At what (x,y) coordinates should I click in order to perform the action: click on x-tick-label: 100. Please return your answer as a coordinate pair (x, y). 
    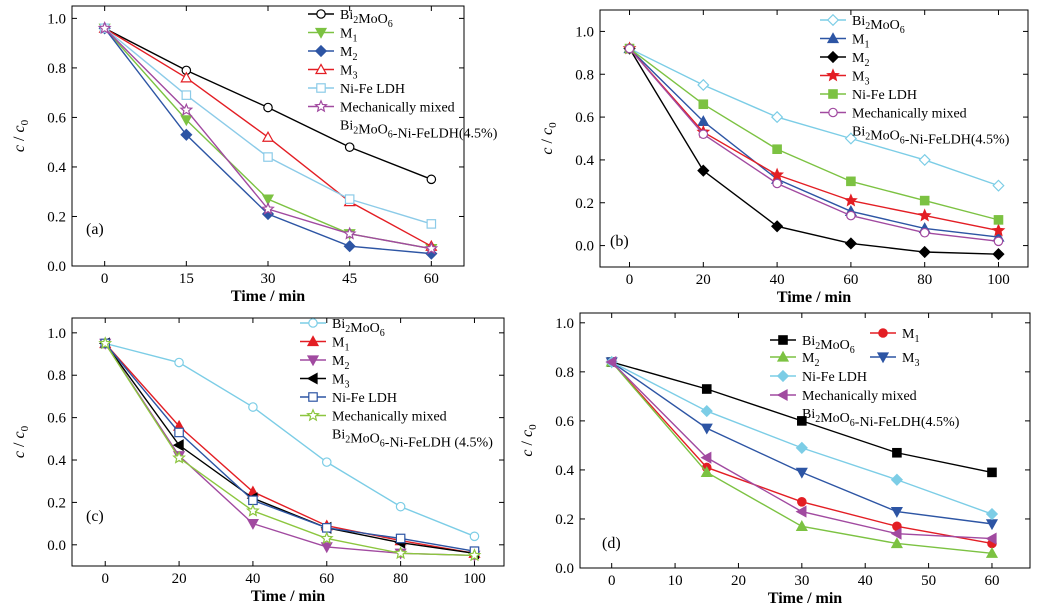
    Looking at the image, I should click on (474, 579).